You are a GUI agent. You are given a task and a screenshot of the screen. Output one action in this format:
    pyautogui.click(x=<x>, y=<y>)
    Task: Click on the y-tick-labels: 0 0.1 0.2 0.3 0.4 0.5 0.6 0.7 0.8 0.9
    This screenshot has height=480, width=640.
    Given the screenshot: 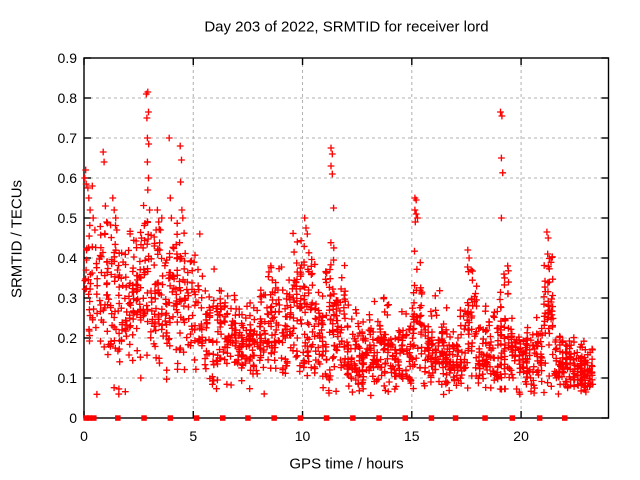 What is the action you would take?
    pyautogui.click(x=68, y=238)
    